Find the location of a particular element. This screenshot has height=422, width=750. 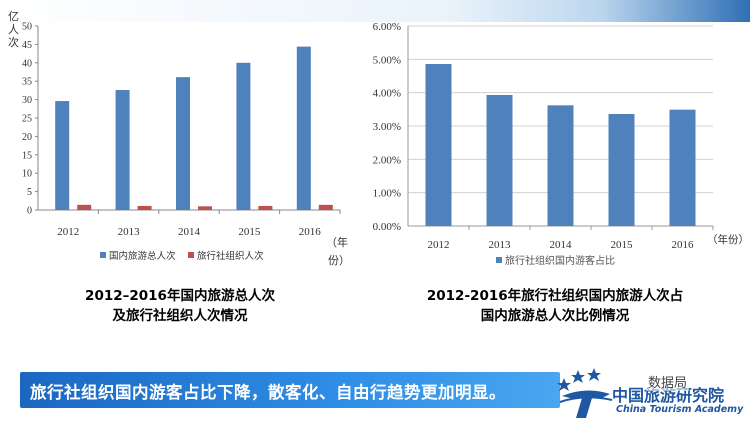

logo-en-text: China Tourism Academy is located at coordinates (680, 409).